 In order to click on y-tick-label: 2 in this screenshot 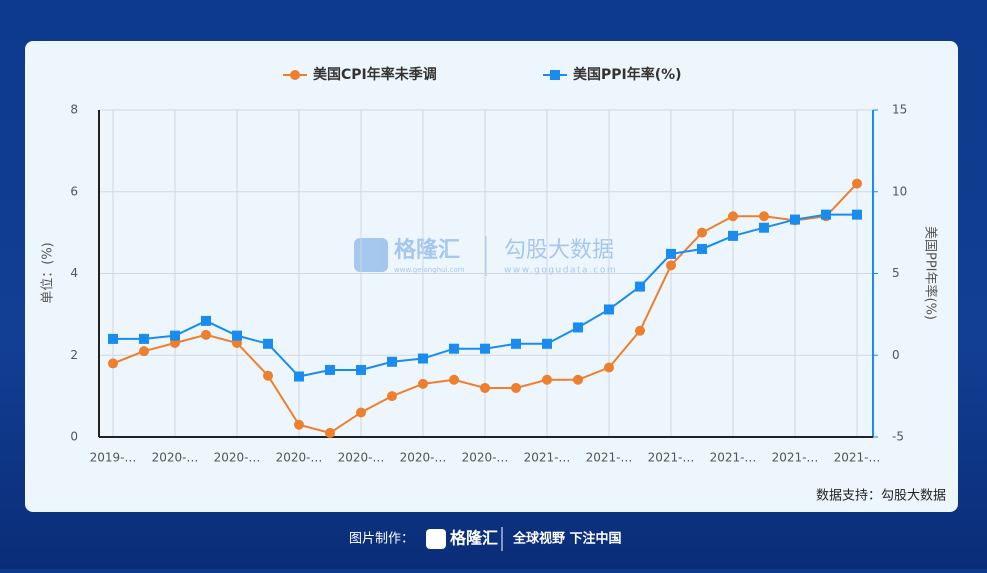, I will do `click(74, 355)`.